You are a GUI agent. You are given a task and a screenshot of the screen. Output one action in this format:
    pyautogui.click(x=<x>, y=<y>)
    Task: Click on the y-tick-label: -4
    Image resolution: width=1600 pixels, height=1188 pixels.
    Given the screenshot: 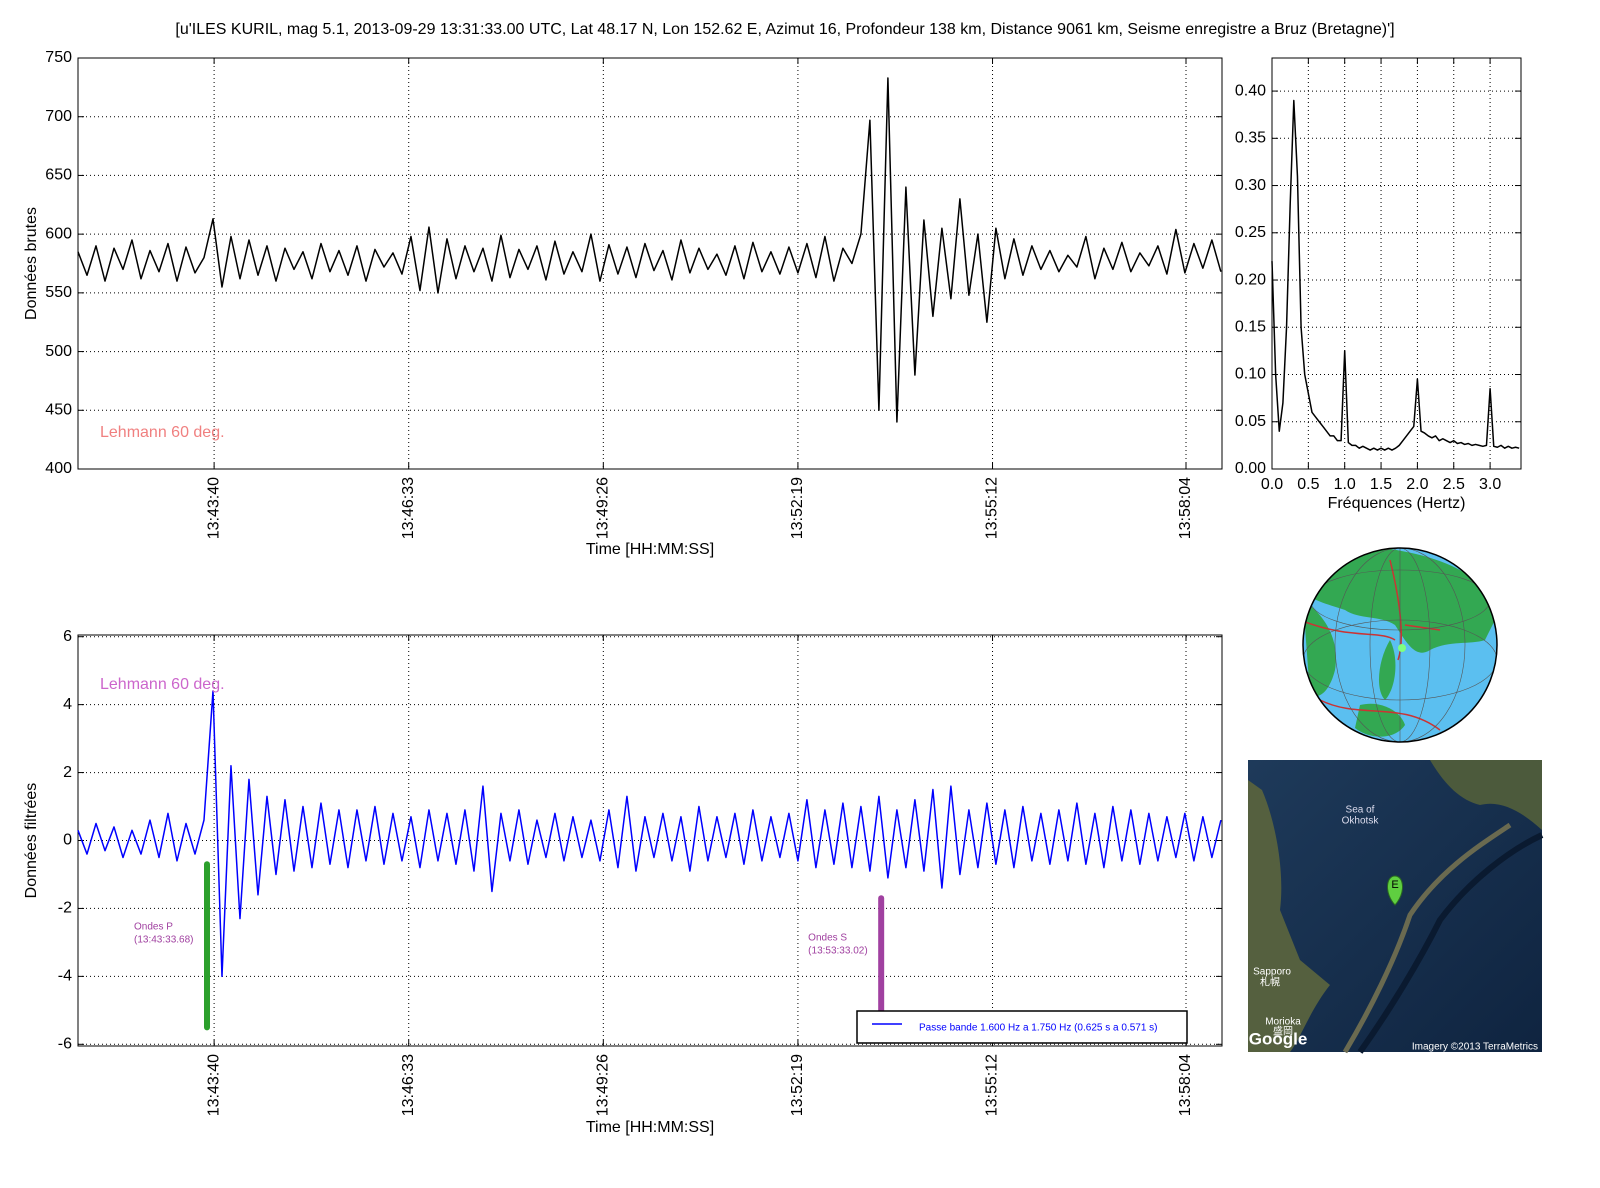 What is the action you would take?
    pyautogui.click(x=65, y=976)
    